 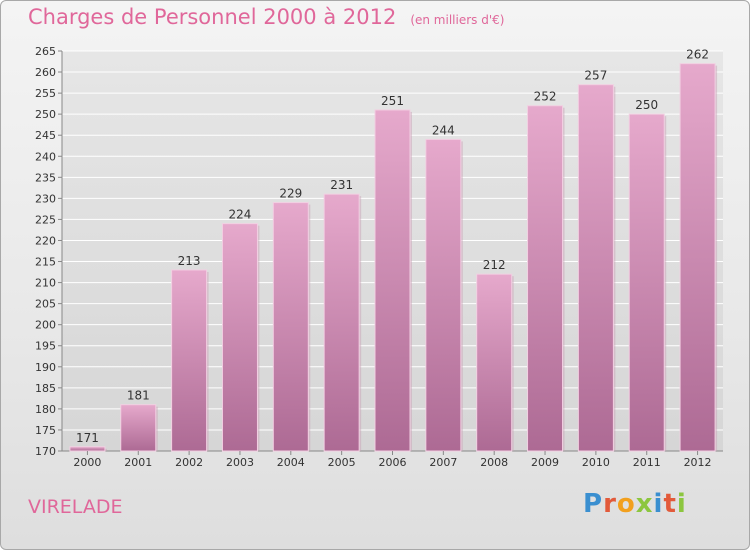 I want to click on y-tick-label: 210, so click(x=45, y=283).